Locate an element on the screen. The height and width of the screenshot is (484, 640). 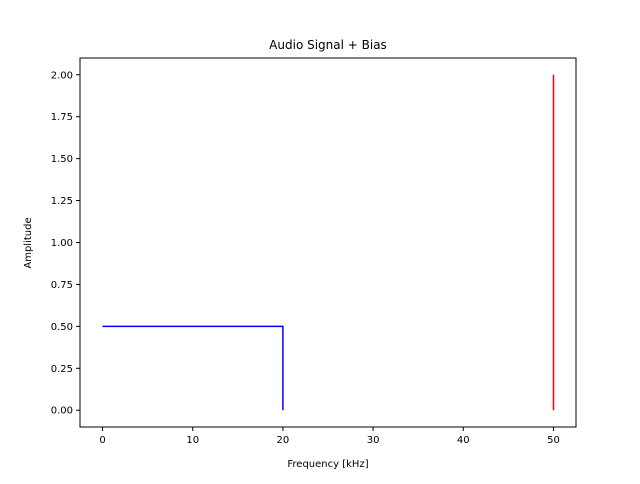
x-tick-label: 0 is located at coordinates (102, 440).